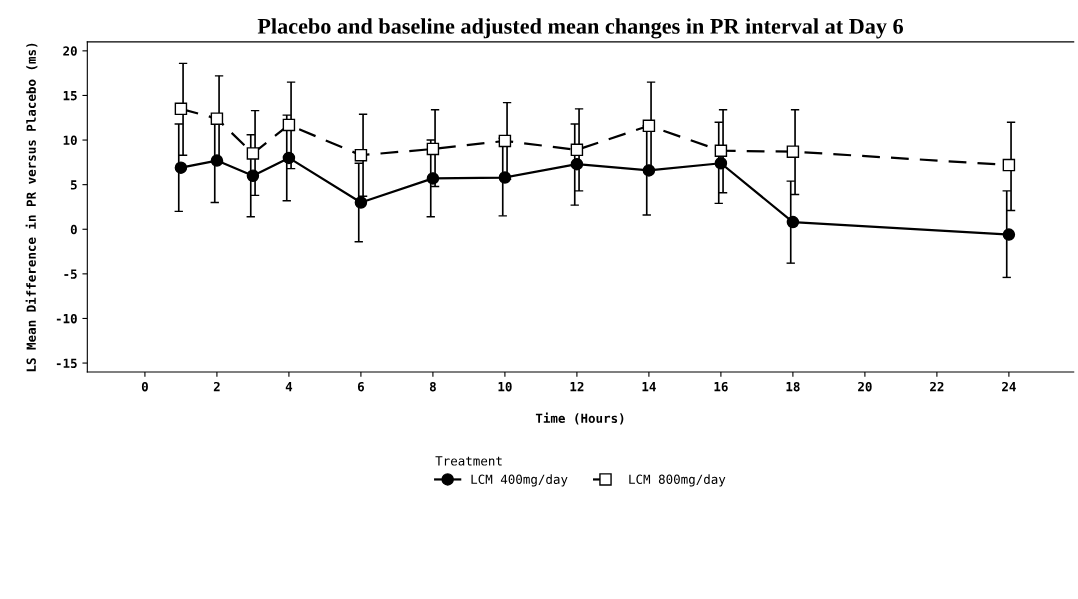 Image resolution: width=1078 pixels, height=599 pixels. Describe the element at coordinates (289, 387) in the screenshot. I see `x-tick-label: 4` at that location.